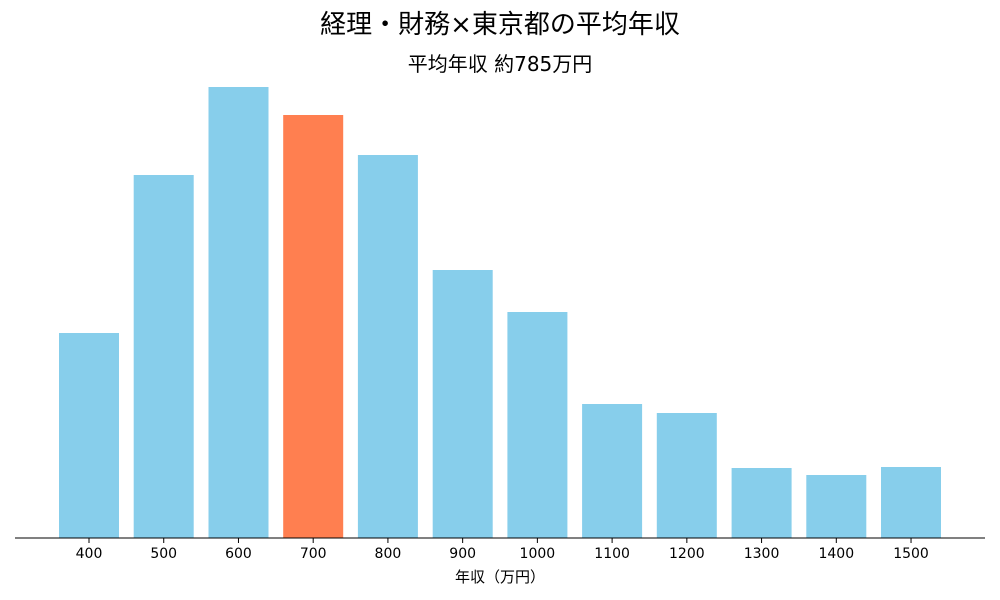  I want to click on x-tick-label-1300: 1300, so click(762, 554).